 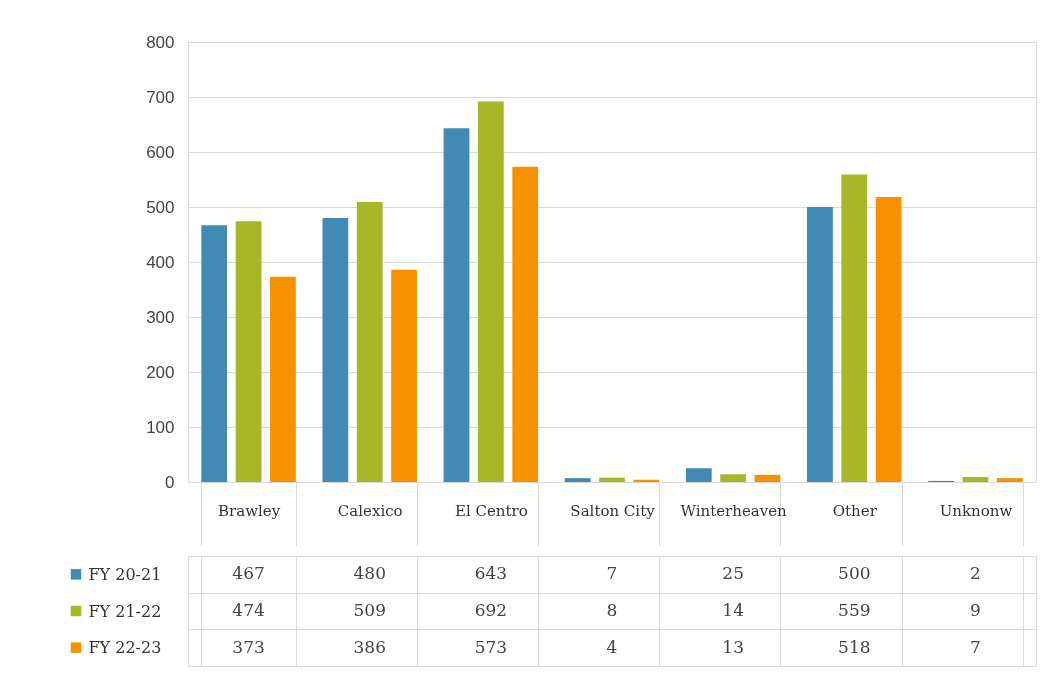 I want to click on x-tick-label: Calexico, so click(x=370, y=510).